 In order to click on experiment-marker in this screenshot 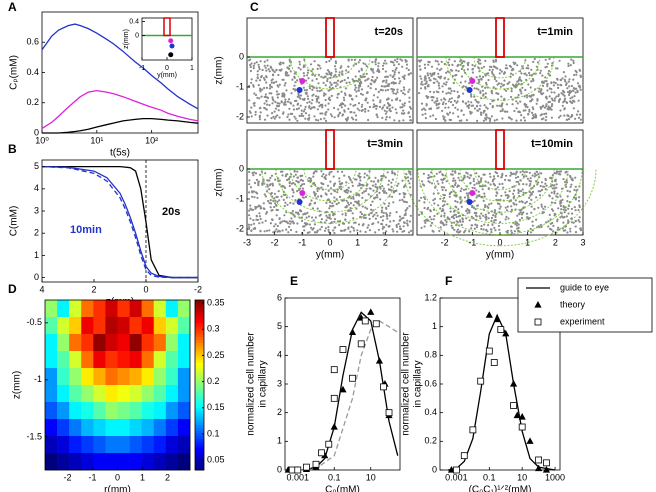, I will do `click(473, 430)`.